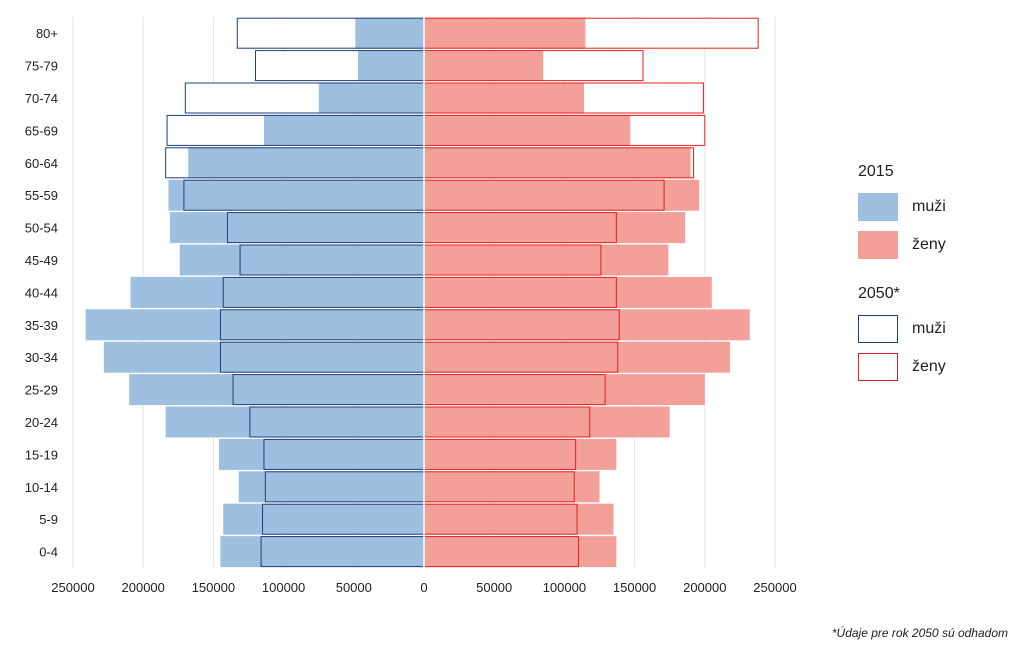 This screenshot has height=653, width=1024. What do you see at coordinates (933, 275) in the screenshot?
I see `legend: 2015 muži ženy 2050* muži ženy` at bounding box center [933, 275].